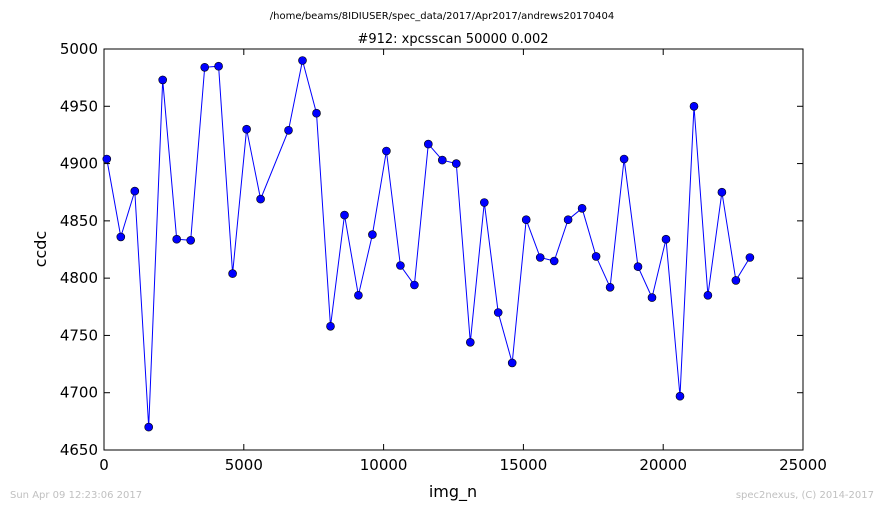  Describe the element at coordinates (803, 465) in the screenshot. I see `x-tick-label: 25000` at that location.